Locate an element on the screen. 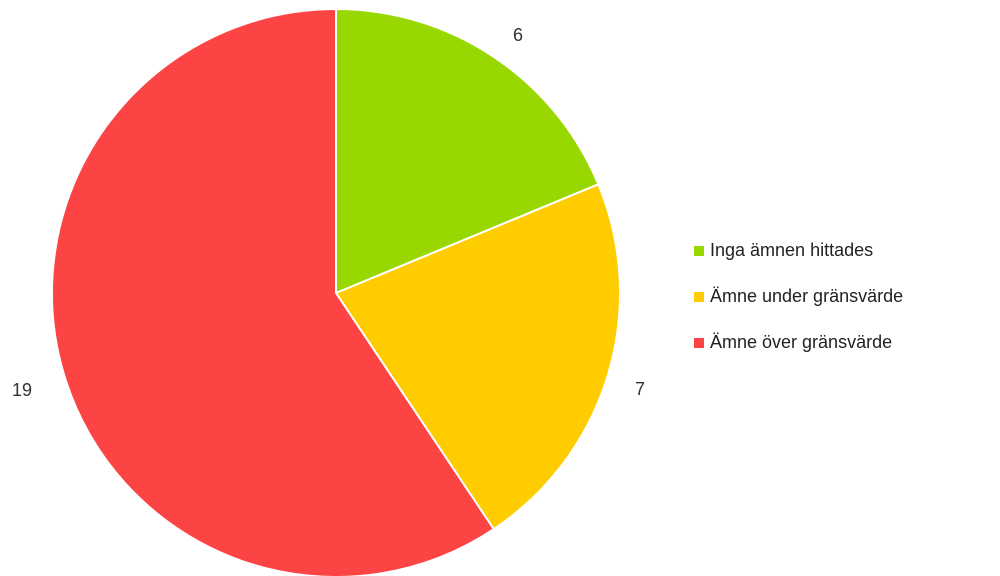 This screenshot has width=1000, height=576. slice-data-label-2: 7 is located at coordinates (640, 389).